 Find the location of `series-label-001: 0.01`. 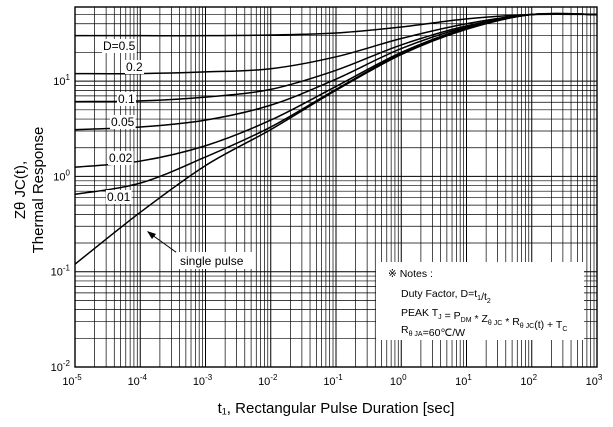

series-label-001: 0.01 is located at coordinates (119, 197).